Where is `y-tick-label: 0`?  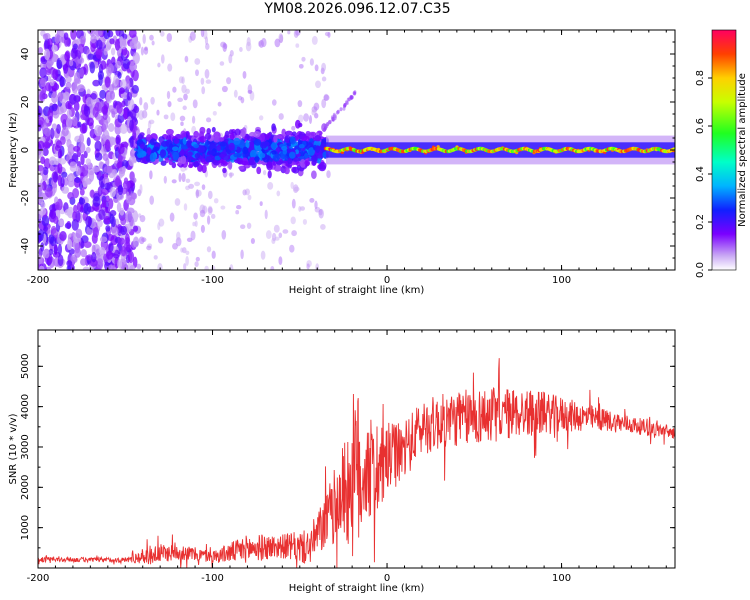 y-tick-label: 0 is located at coordinates (25, 150).